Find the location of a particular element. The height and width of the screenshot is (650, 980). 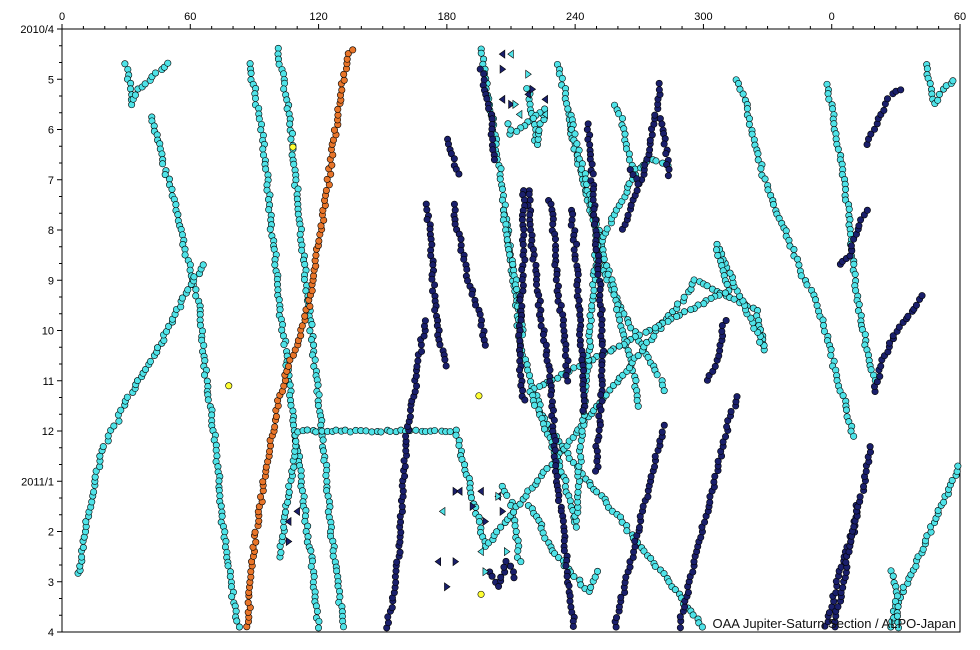

y-tick-label: 12 is located at coordinates (48, 432).